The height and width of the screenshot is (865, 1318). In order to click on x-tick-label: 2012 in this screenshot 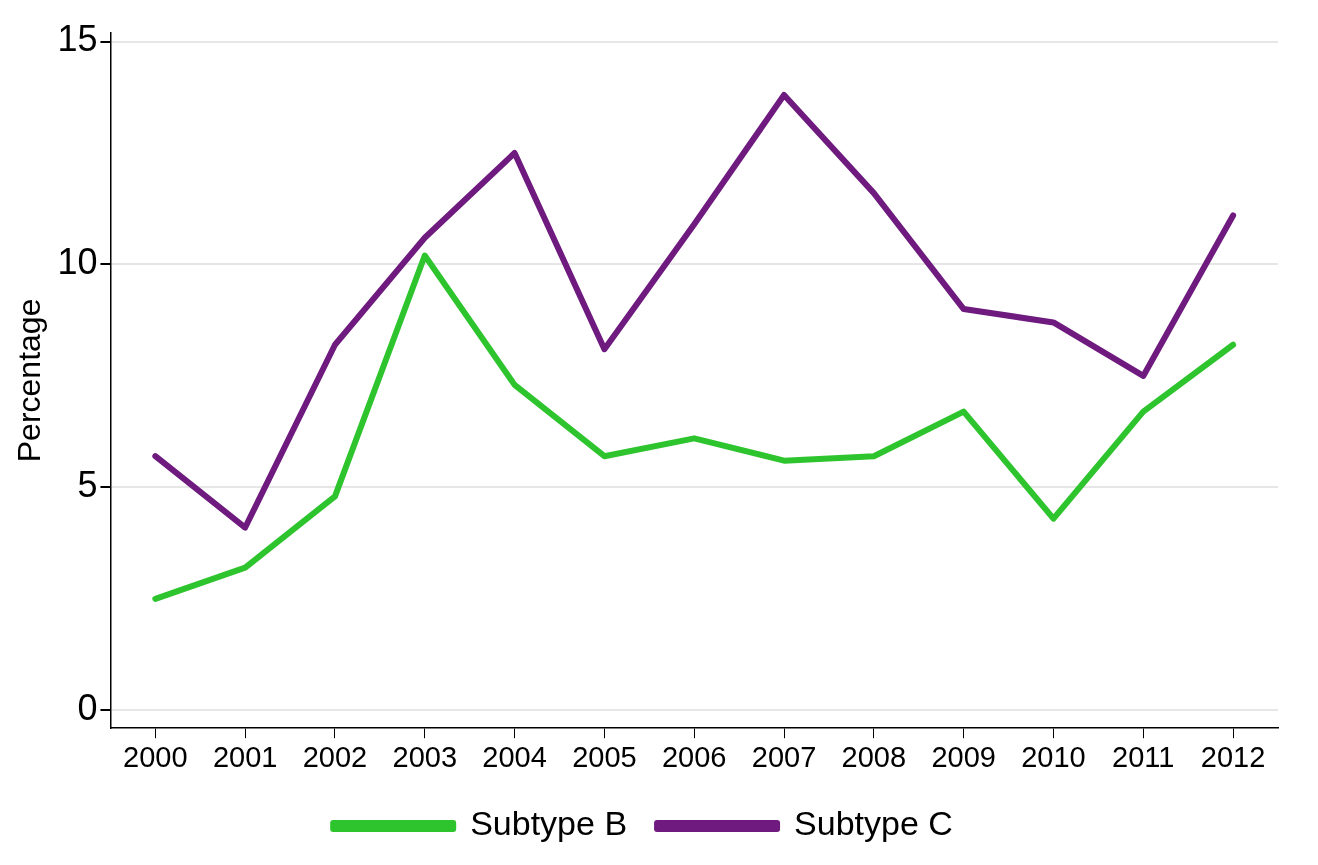, I will do `click(1233, 756)`.